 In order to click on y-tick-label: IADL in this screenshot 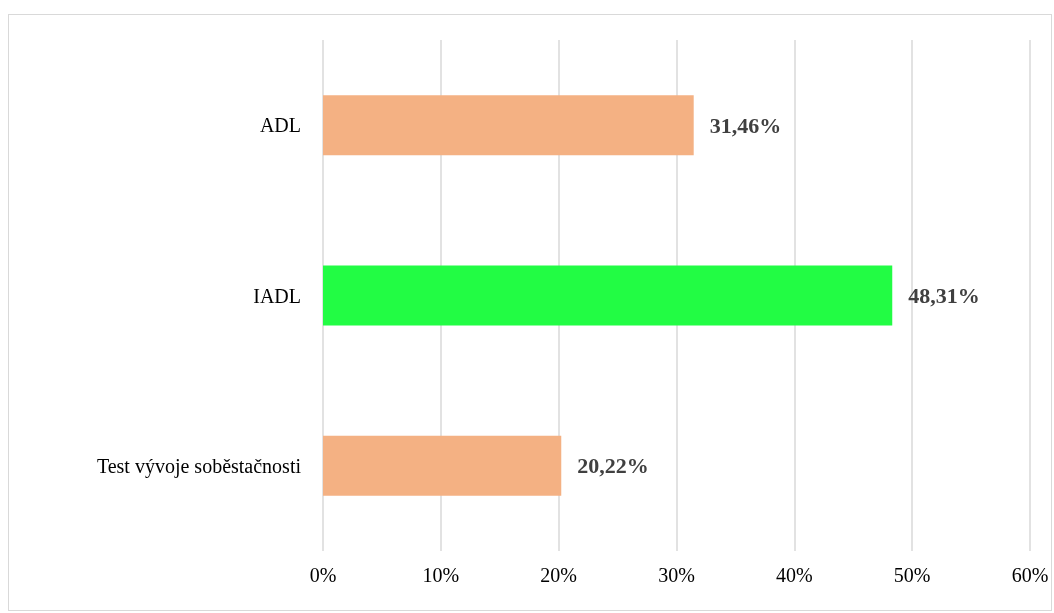, I will do `click(277, 295)`.